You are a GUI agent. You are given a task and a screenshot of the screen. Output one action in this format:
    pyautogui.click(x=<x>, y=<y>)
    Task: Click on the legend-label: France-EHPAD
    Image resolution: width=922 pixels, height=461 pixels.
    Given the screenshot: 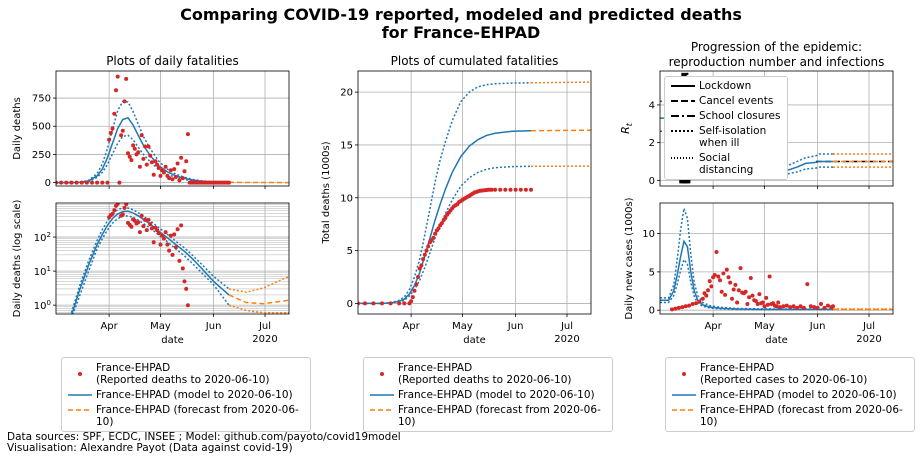 What is the action you would take?
    pyautogui.click(x=133, y=368)
    